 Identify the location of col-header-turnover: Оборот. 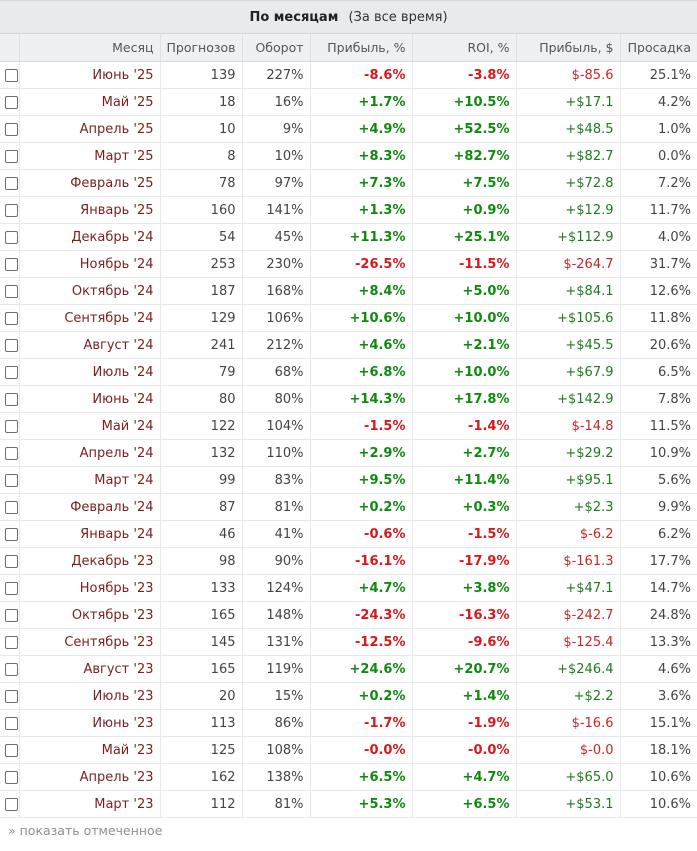
(276, 48).